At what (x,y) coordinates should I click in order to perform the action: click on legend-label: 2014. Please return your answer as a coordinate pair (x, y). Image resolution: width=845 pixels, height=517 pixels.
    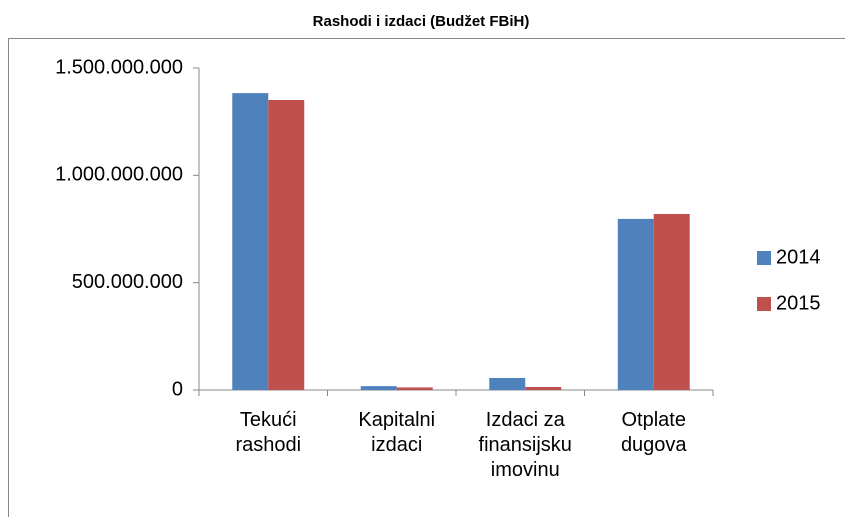
    Looking at the image, I should click on (798, 257).